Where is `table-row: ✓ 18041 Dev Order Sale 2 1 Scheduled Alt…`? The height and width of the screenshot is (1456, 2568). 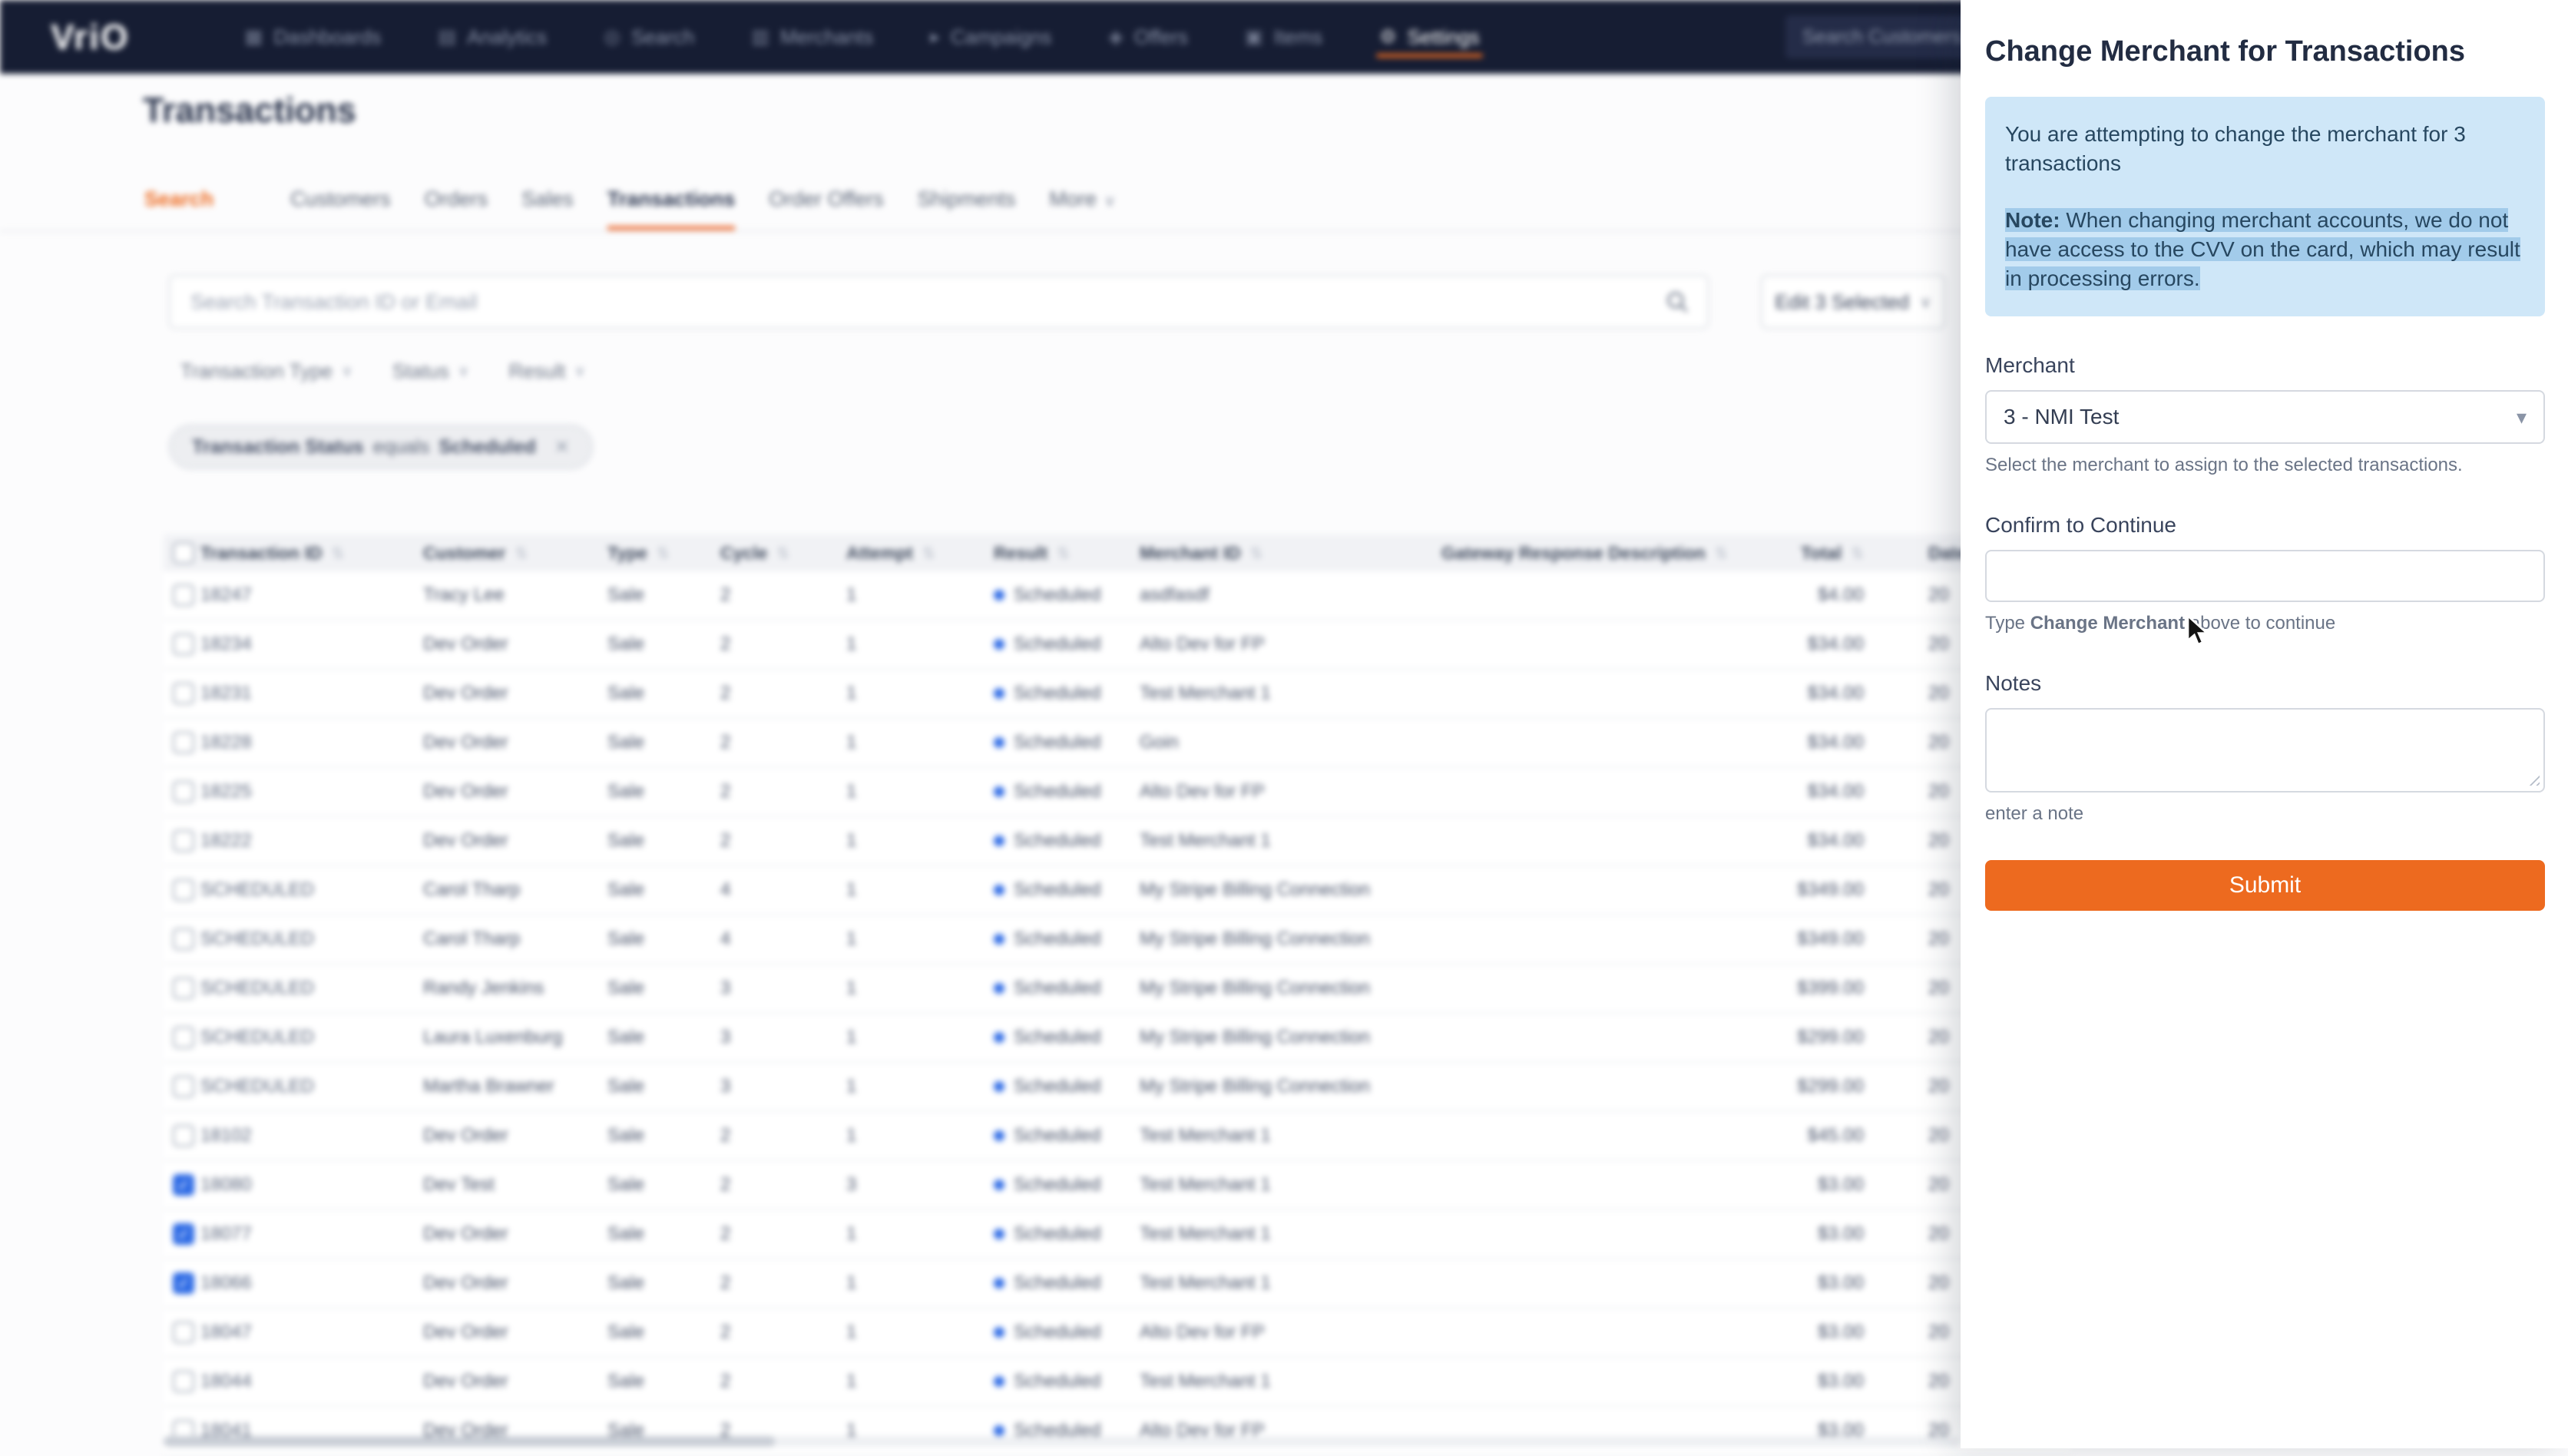 table-row: ✓ 18041 Dev Order Sale 2 1 Scheduled Alt… is located at coordinates (1117, 1431).